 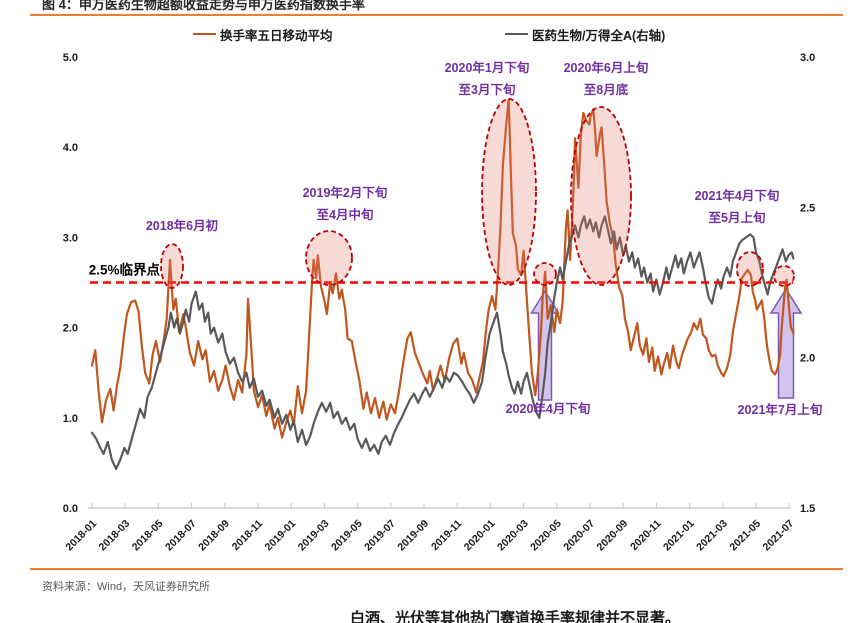 What do you see at coordinates (786, 343) in the screenshot?
I see `up-arrow-icon` at bounding box center [786, 343].